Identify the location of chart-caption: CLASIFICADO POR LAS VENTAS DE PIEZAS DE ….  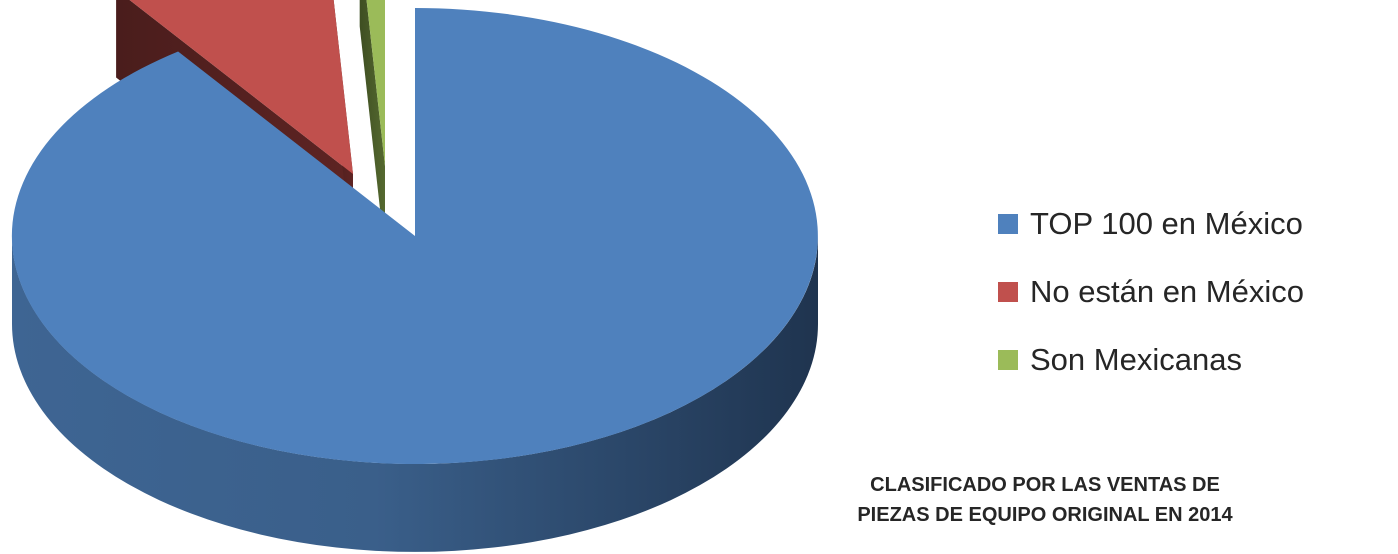
(1045, 500).